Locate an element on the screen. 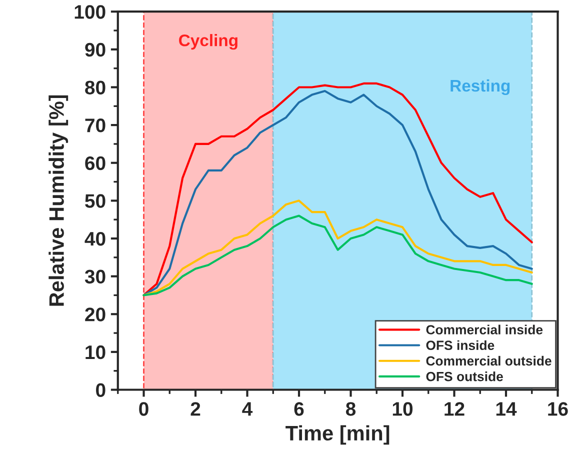 The width and height of the screenshot is (575, 464). legend-label: OFS inside is located at coordinates (460, 345).